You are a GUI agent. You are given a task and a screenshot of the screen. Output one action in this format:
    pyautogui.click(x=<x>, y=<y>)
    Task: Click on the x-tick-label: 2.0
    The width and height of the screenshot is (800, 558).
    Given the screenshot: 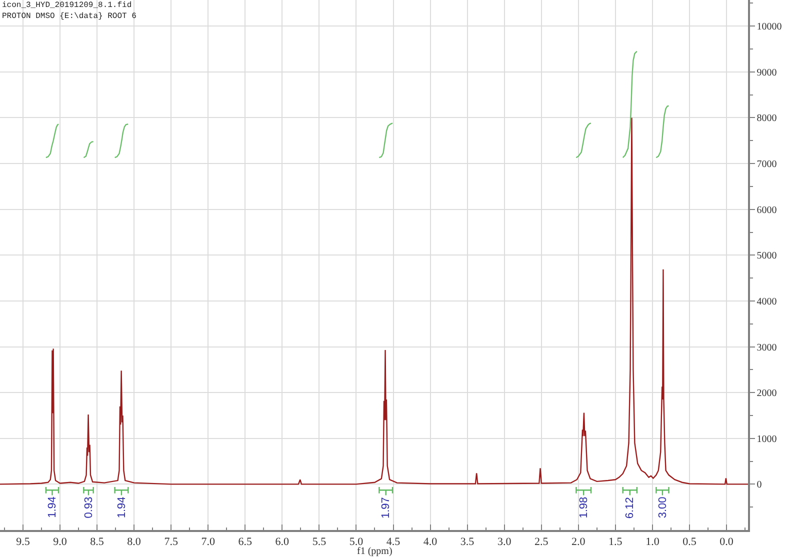 What is the action you would take?
    pyautogui.click(x=579, y=542)
    